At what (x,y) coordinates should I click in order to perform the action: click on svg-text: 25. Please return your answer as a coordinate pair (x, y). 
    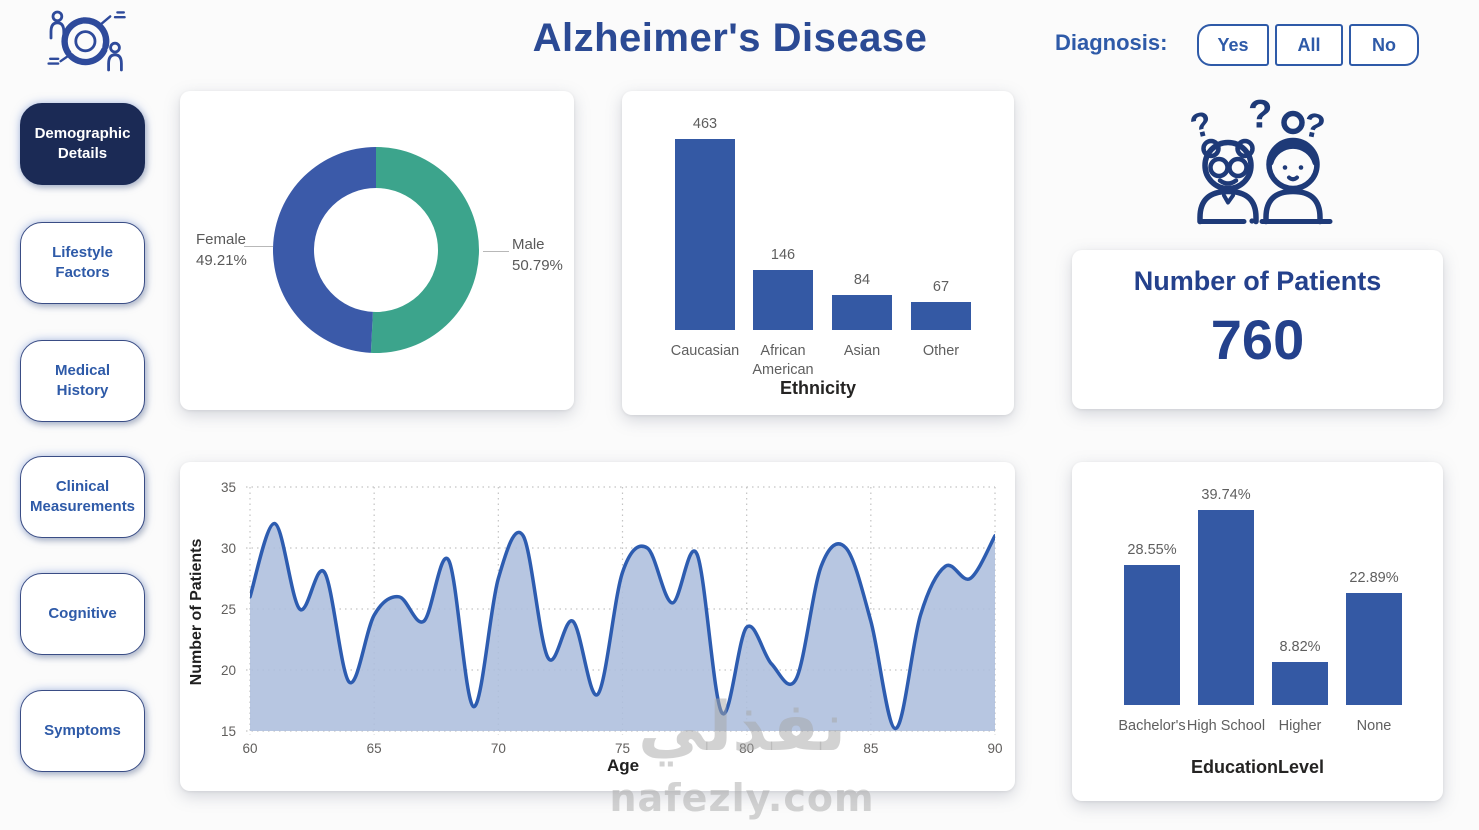
    Looking at the image, I should click on (228, 609).